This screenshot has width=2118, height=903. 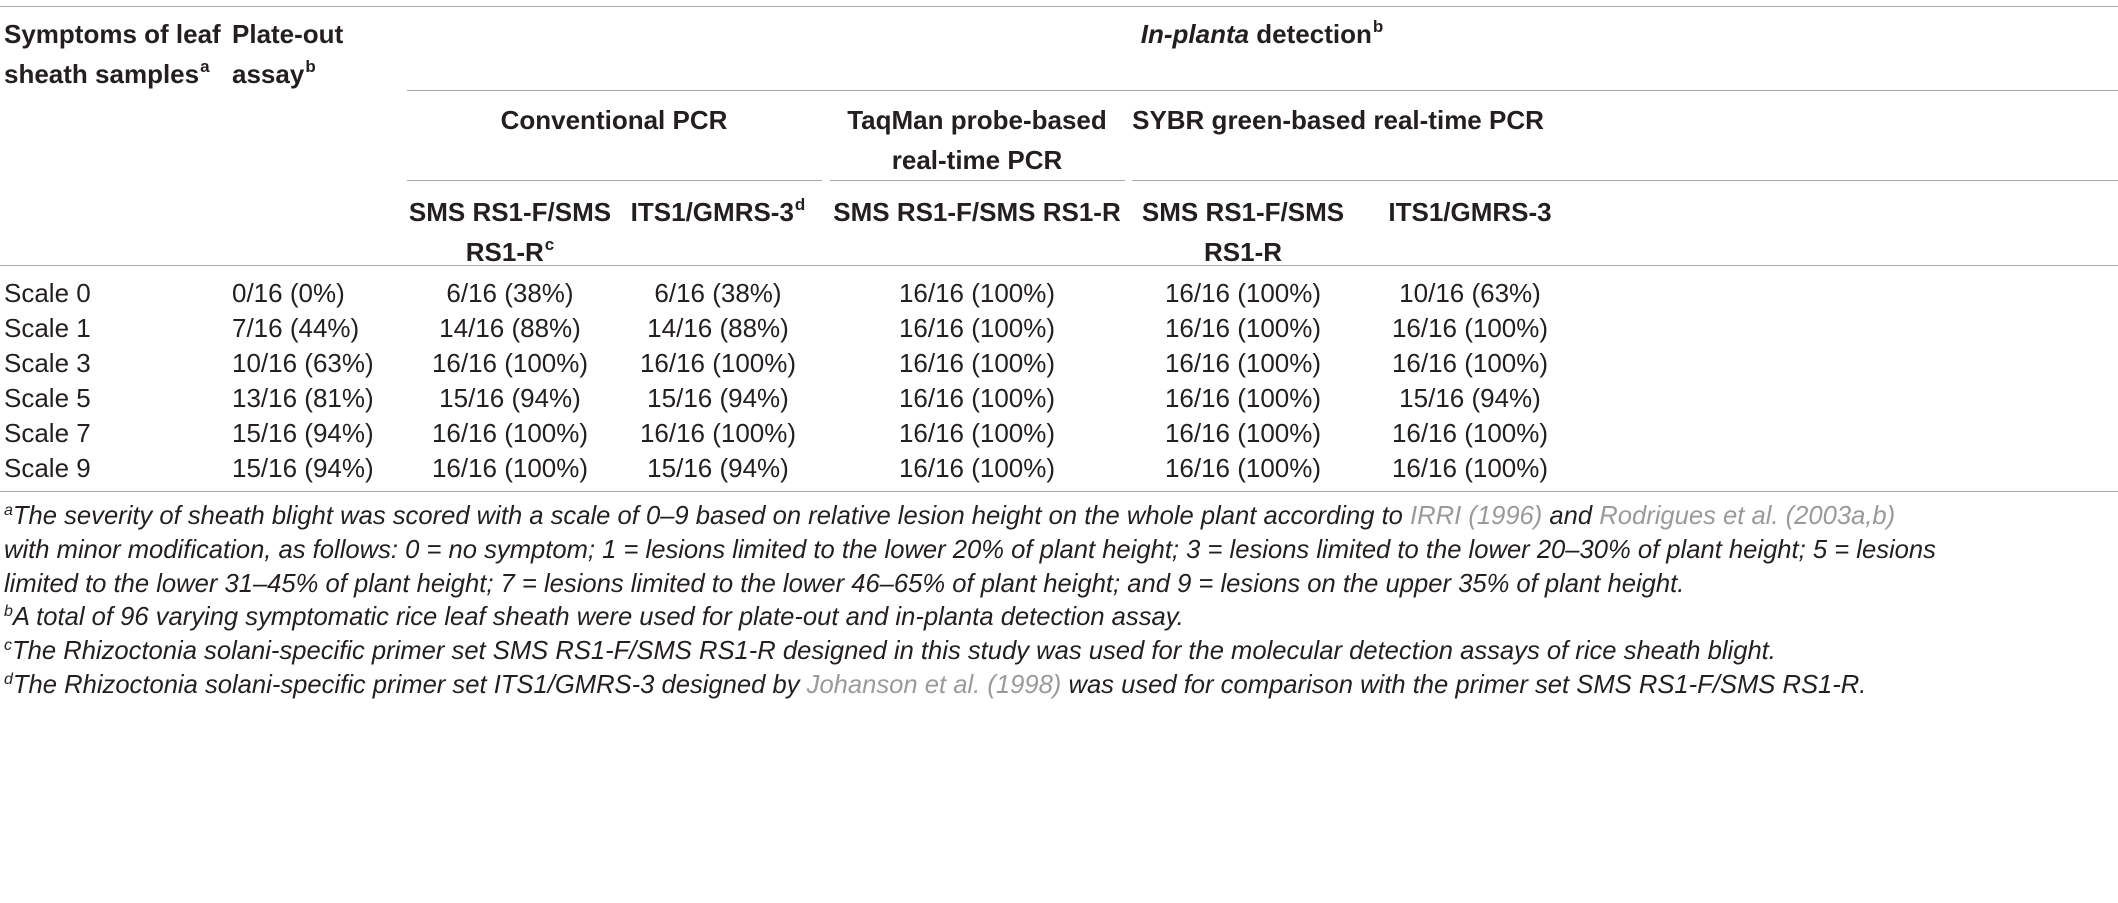 What do you see at coordinates (977, 212) in the screenshot?
I see `header-primer-sms-taqman: SMS RS1-F/SMS RS1-R` at bounding box center [977, 212].